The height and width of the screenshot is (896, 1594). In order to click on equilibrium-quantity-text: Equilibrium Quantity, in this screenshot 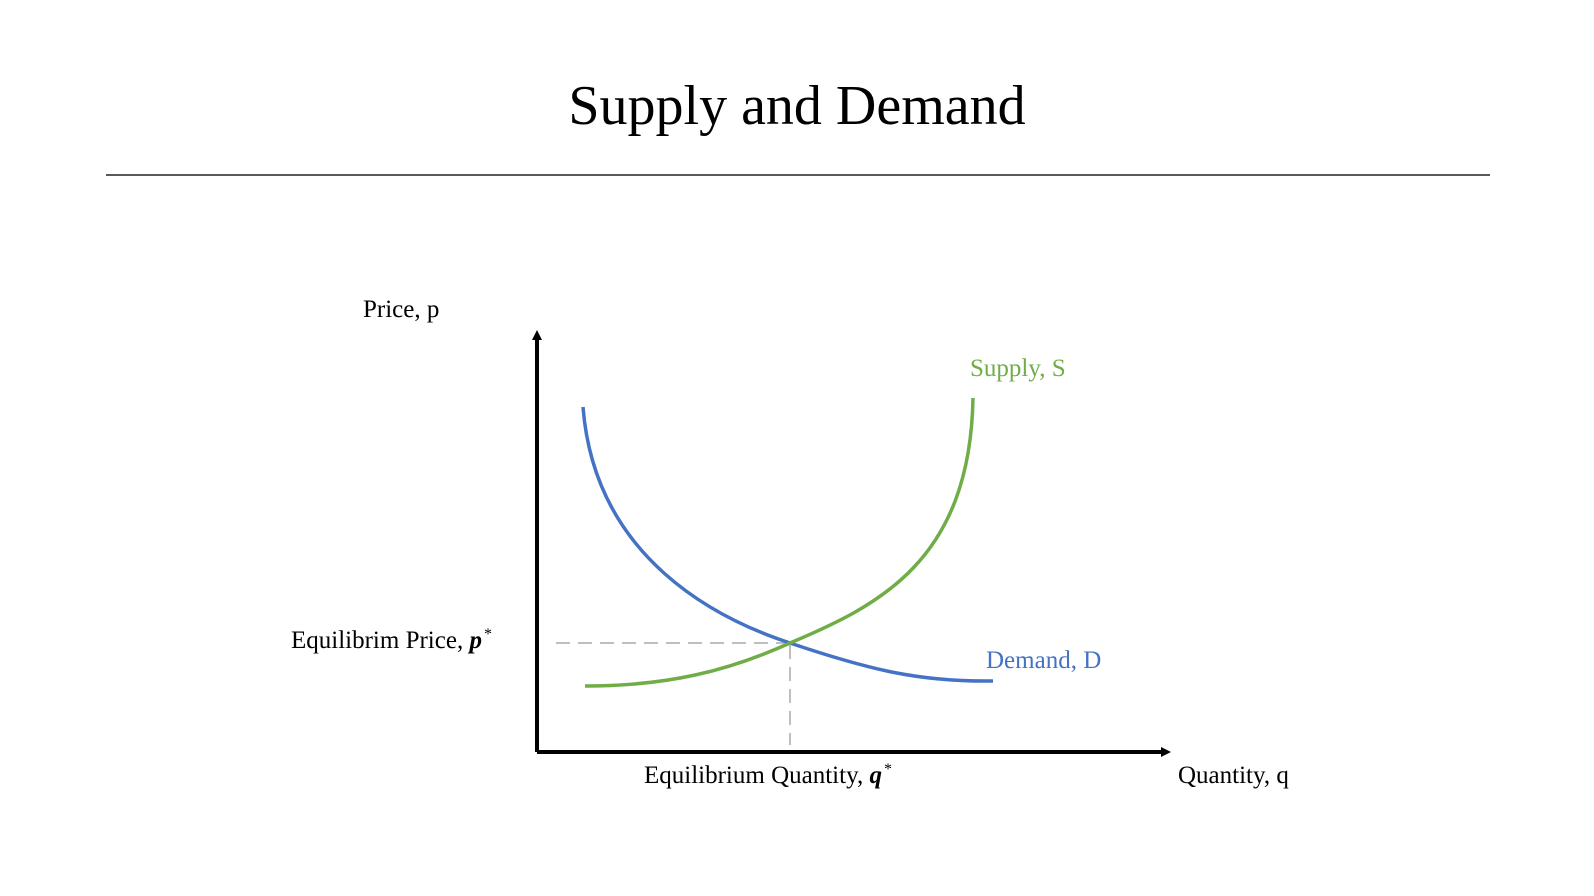, I will do `click(757, 775)`.